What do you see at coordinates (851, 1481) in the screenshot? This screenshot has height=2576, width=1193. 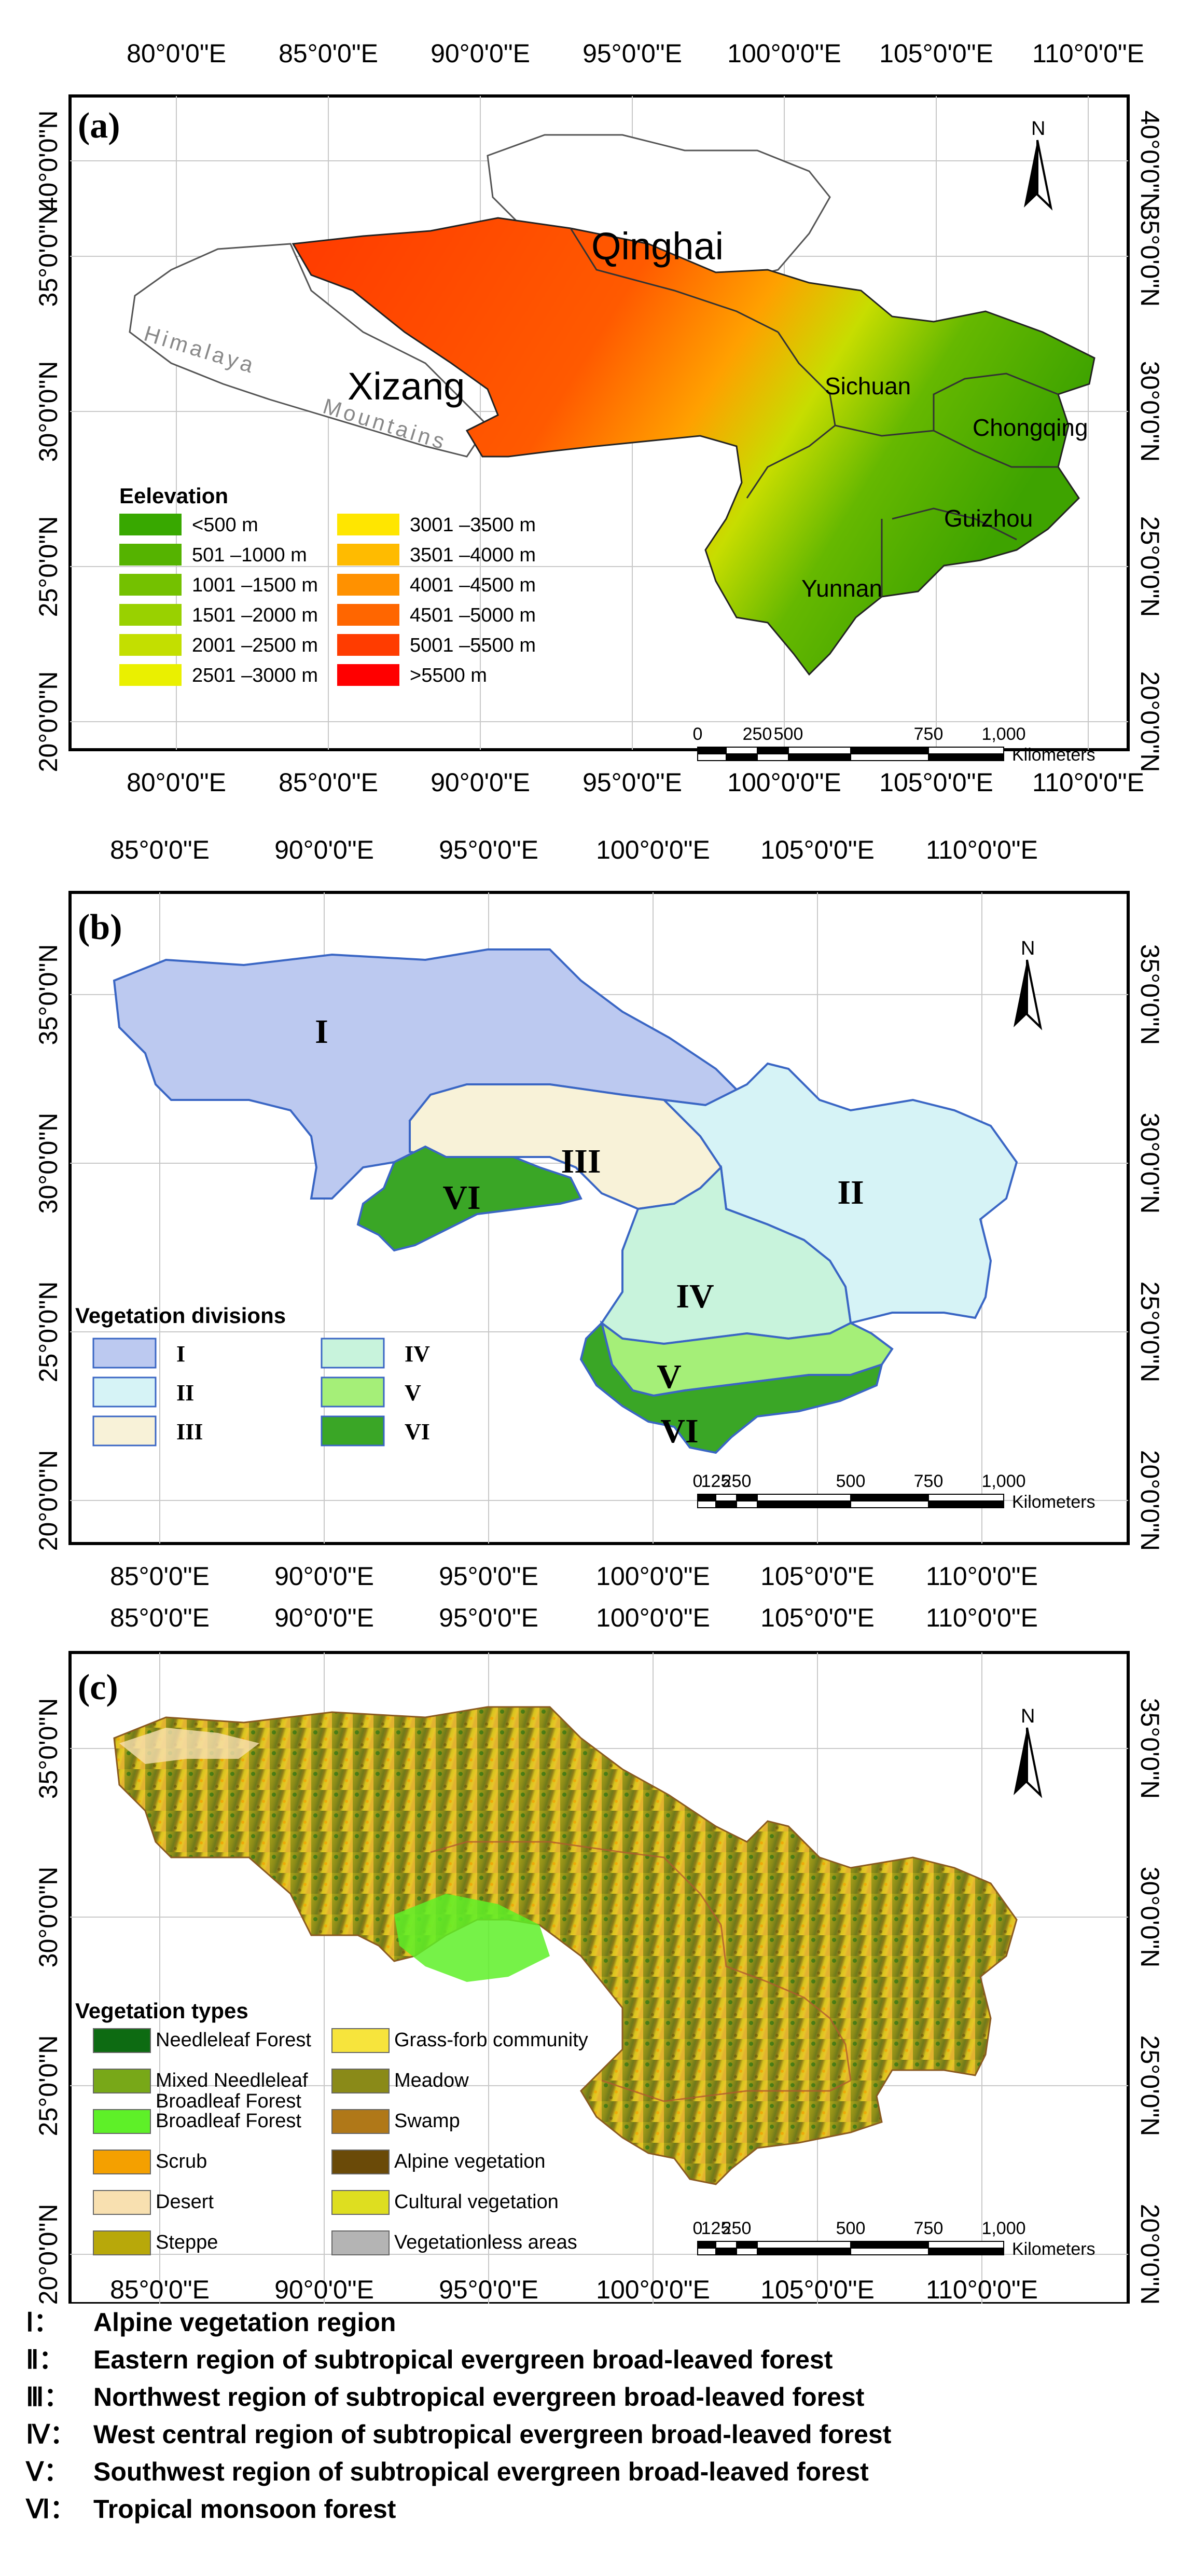 I see `scale-tick-label: 500` at bounding box center [851, 1481].